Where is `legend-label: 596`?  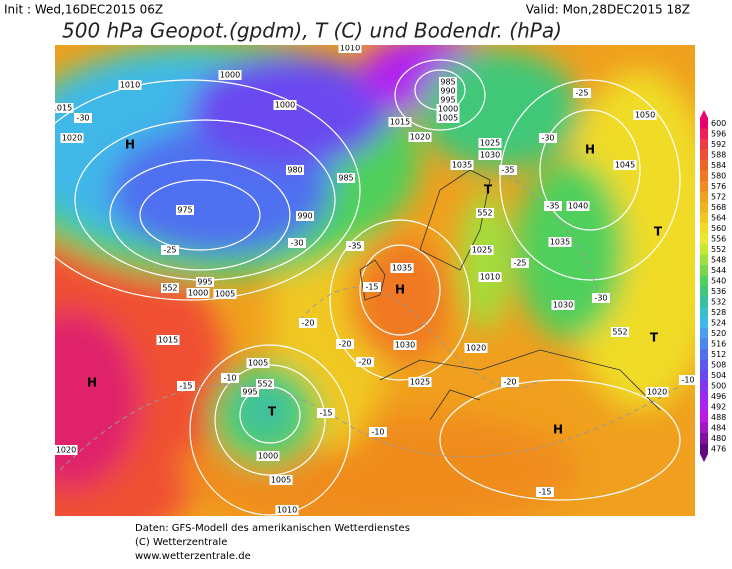 legend-label: 596 is located at coordinates (718, 133).